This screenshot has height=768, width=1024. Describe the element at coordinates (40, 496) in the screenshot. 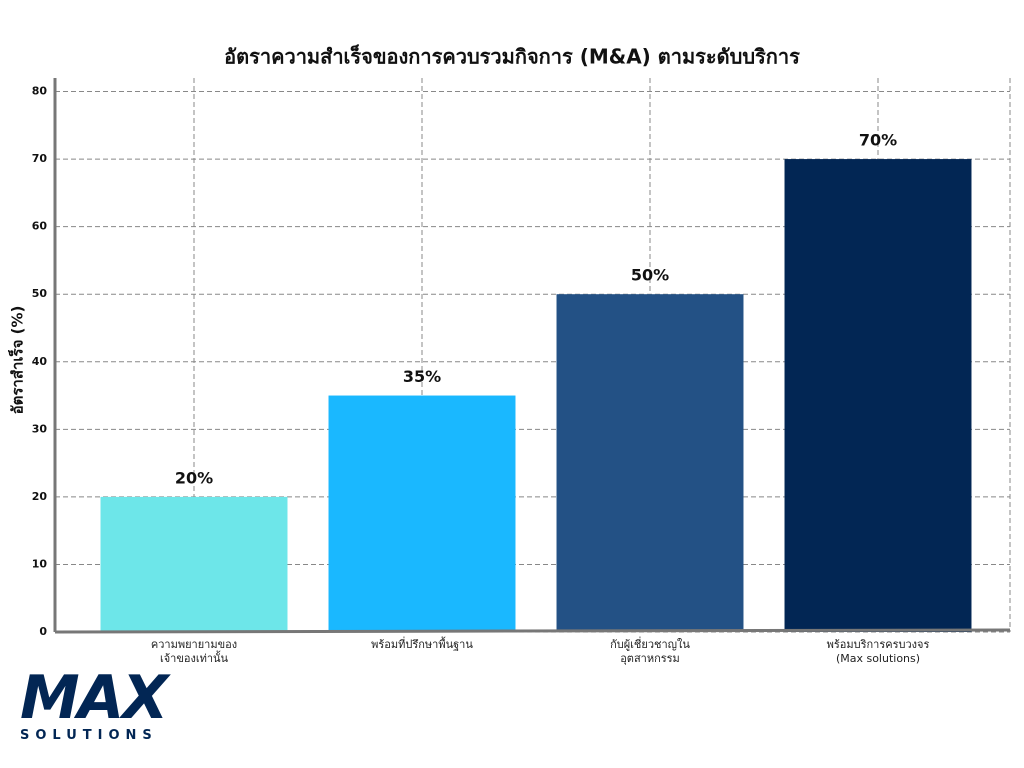

I see `y-tick-label: 20` at that location.